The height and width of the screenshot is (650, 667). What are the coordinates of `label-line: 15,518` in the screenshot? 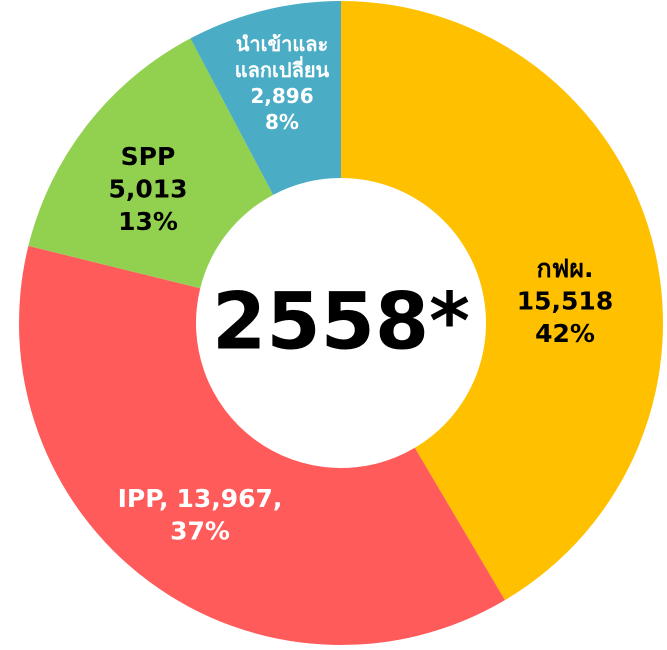 It's located at (565, 301).